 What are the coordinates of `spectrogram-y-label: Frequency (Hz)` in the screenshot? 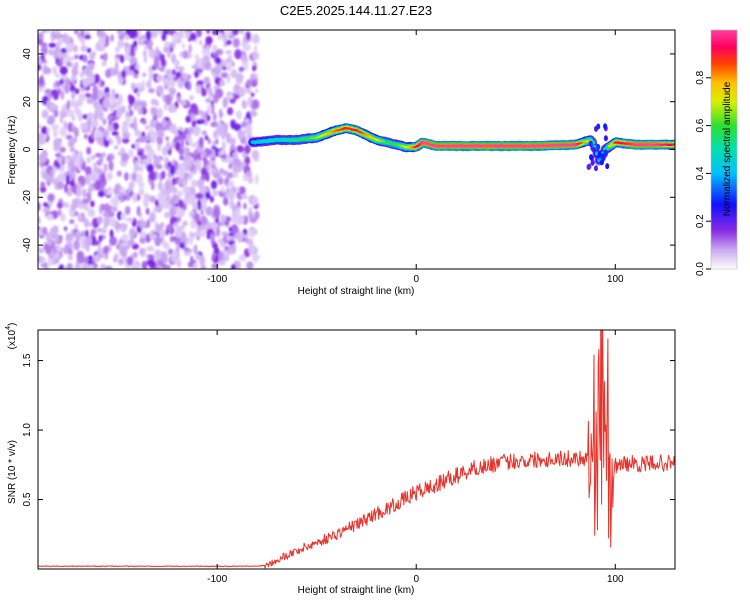 It's located at (12, 150).